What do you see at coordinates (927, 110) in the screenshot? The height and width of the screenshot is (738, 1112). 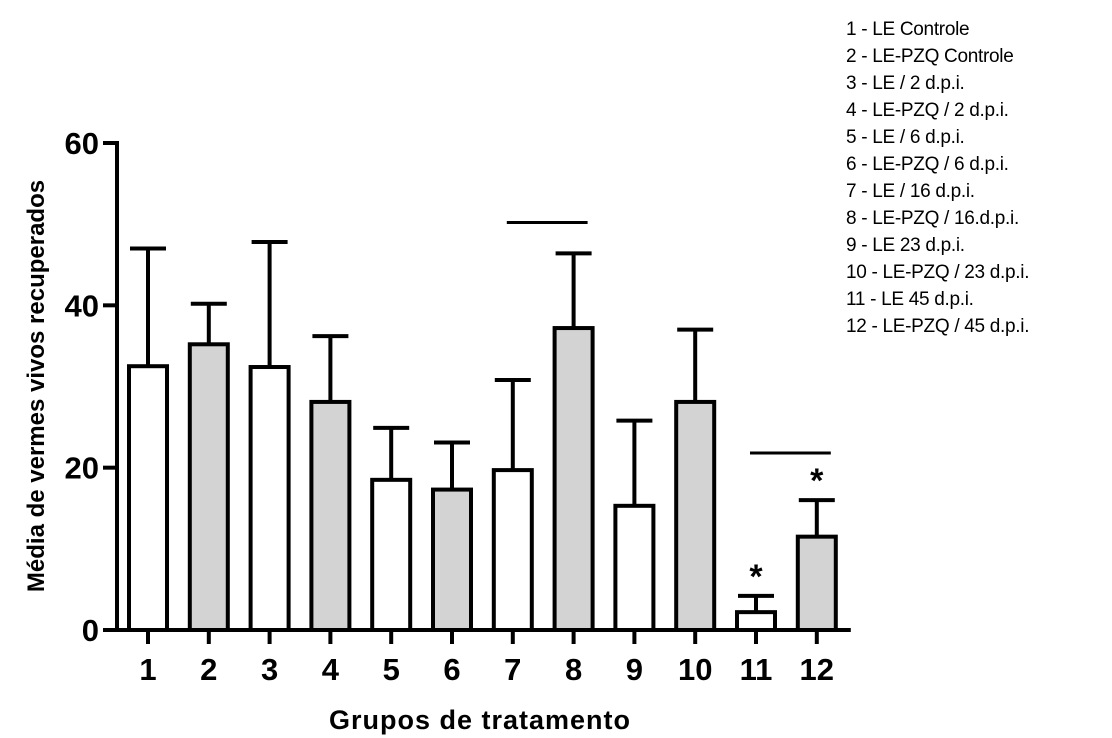 I see `legend-entry: 4 - LE-PZQ / 2 d.p.i.` at bounding box center [927, 110].